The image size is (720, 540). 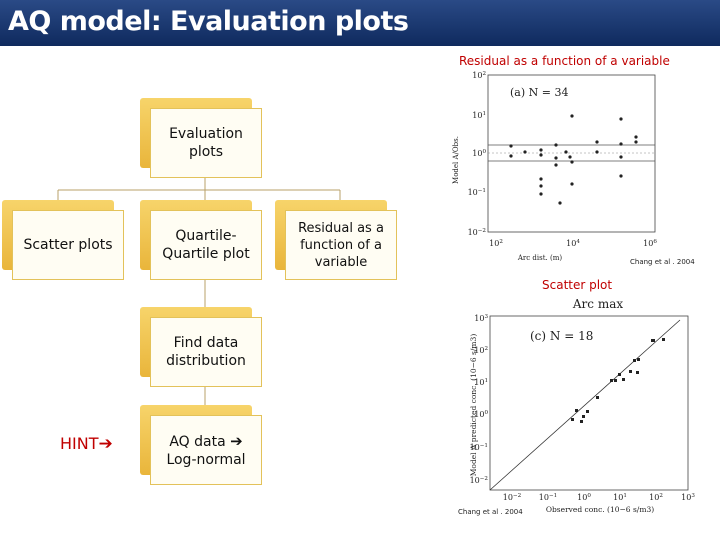 I want to click on y-axis-label: Model A/Obs., so click(x=456, y=160).